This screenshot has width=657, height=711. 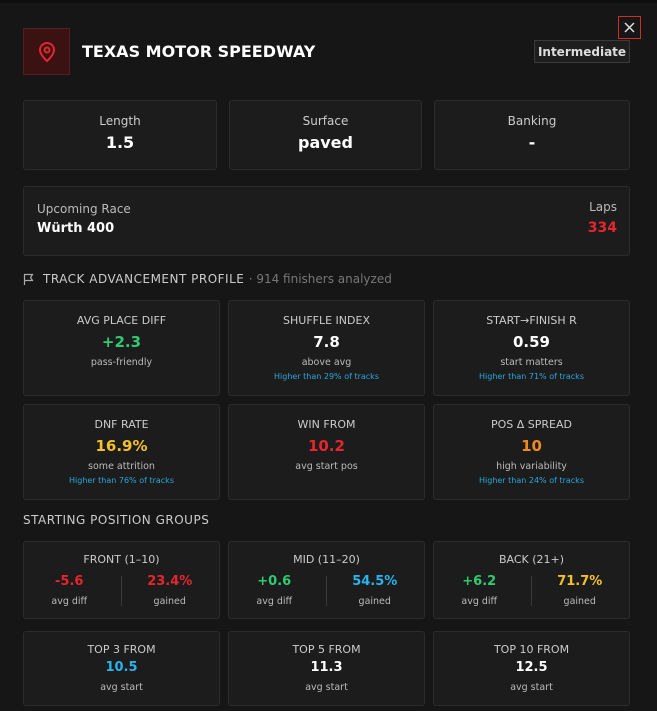 I want to click on metric-compare: Higher than 76% of tracks, so click(x=121, y=480).